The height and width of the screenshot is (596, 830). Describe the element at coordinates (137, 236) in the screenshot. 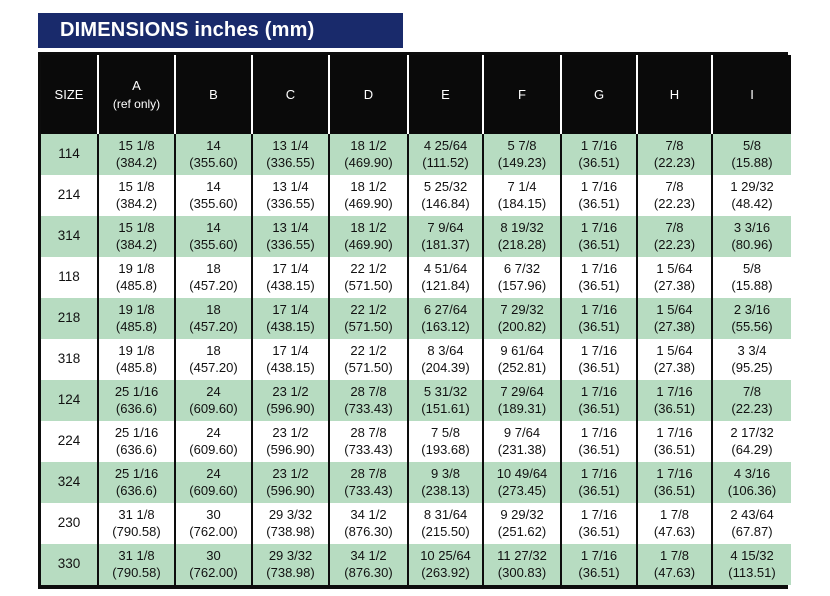

I see `cell-314-a: 15 1/8 (384.2)` at that location.